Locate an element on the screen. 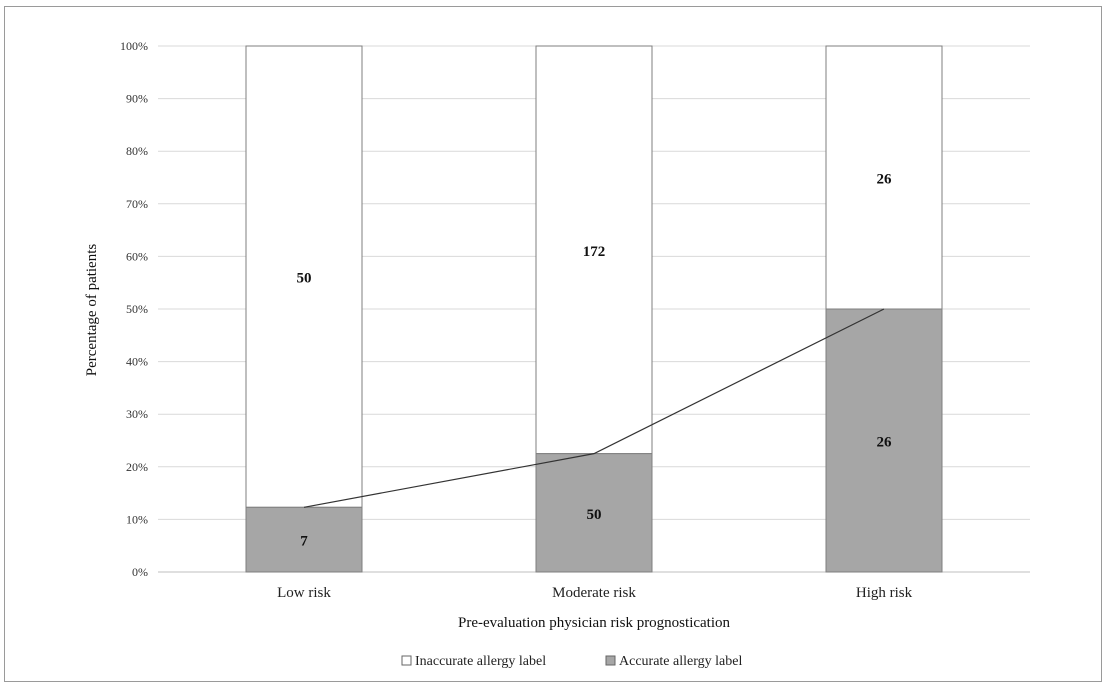 The width and height of the screenshot is (1108, 688). data-label-accurate: 50 is located at coordinates (594, 515).